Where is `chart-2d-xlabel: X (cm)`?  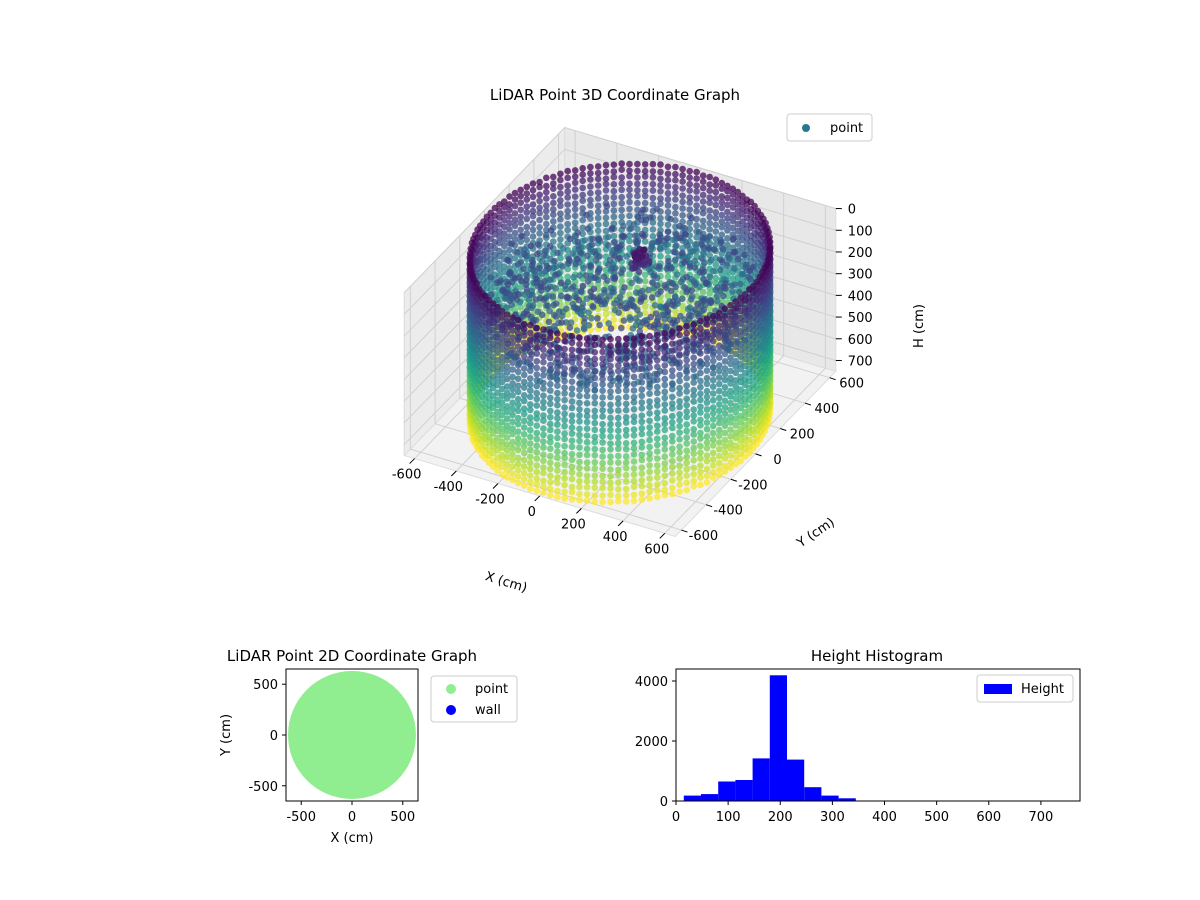
chart-2d-xlabel: X (cm) is located at coordinates (352, 838).